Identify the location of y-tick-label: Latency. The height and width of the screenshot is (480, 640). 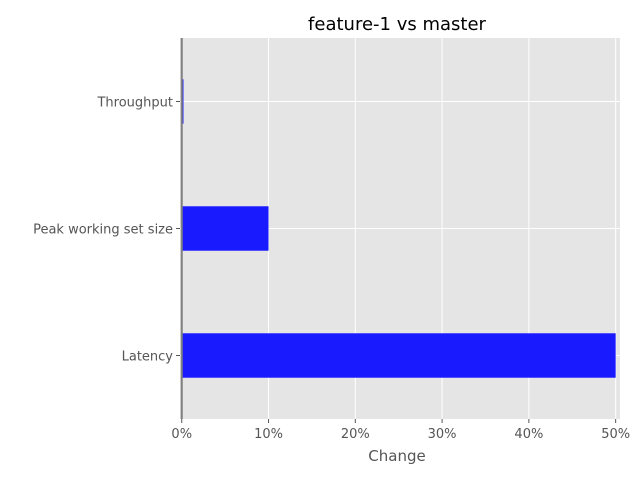
(148, 357).